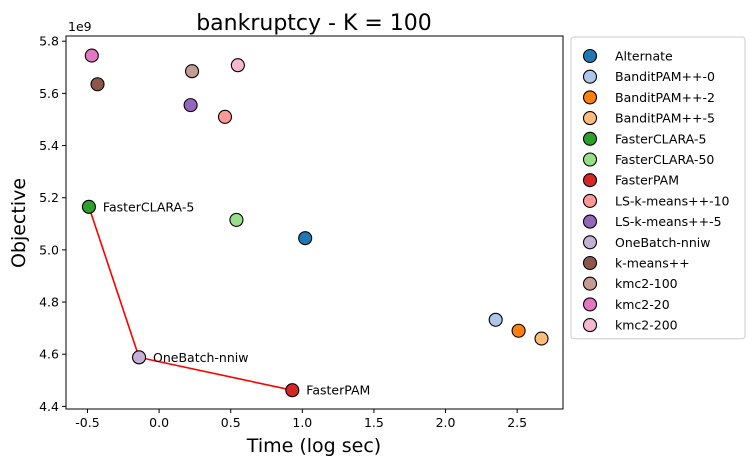 This screenshot has width=756, height=466. What do you see at coordinates (665, 118) in the screenshot?
I see `legend-label: BanditPAM++-5` at bounding box center [665, 118].